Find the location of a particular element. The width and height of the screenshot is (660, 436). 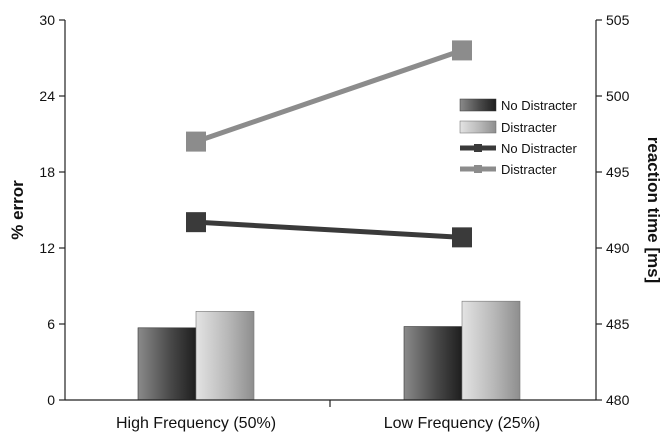

left-axis: 0 6 12 18 24 30 % error is located at coordinates (37, 210).